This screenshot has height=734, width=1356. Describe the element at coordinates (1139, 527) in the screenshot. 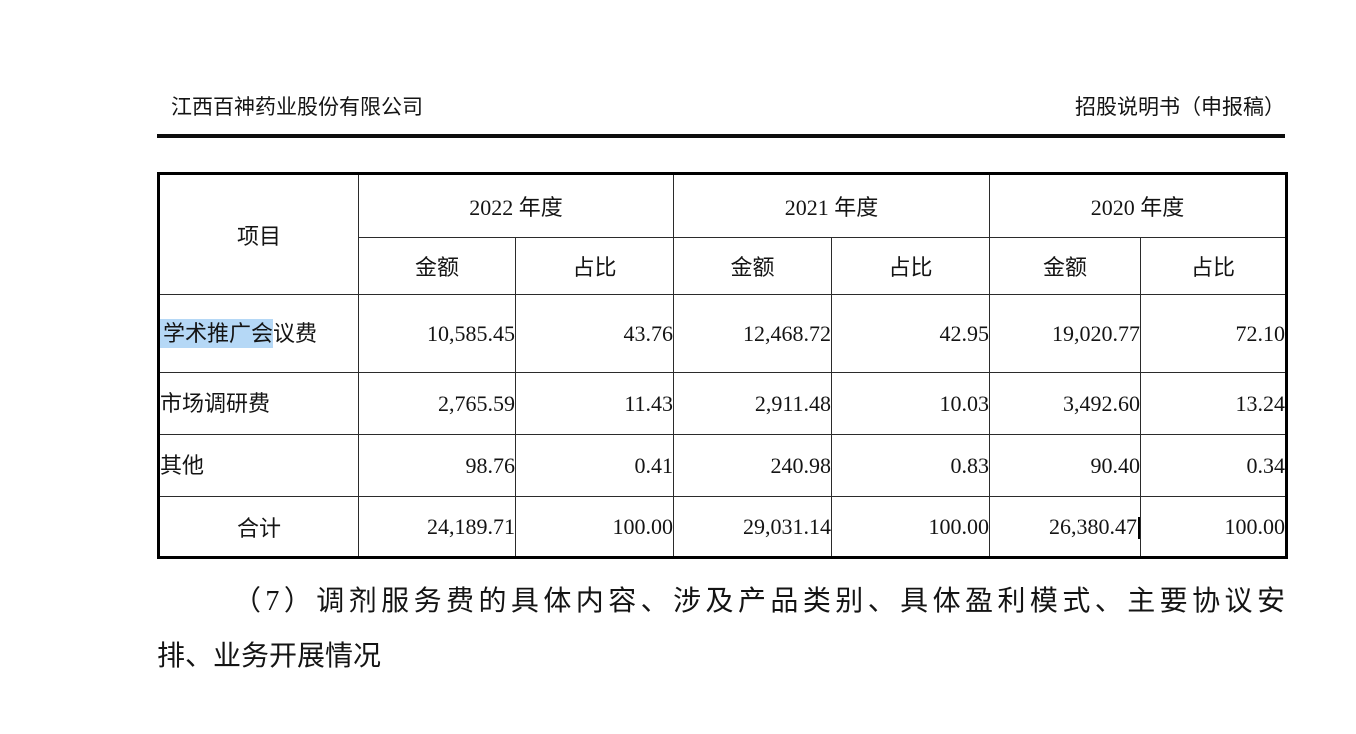

I see `text-caret` at that location.